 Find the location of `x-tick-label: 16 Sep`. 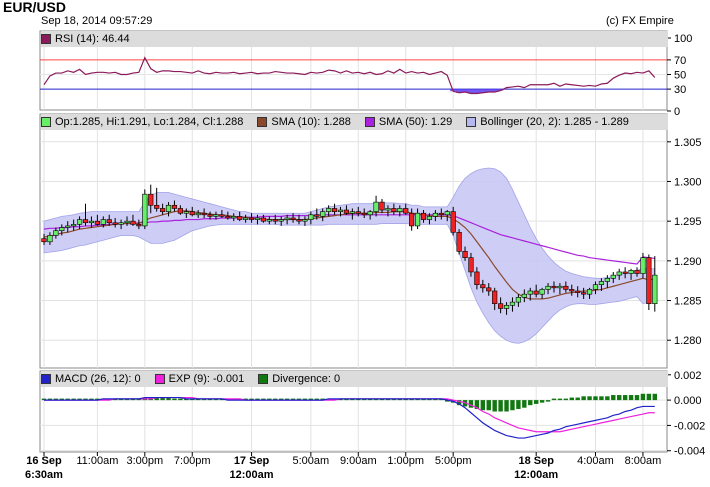

x-tick-label: 16 Sep is located at coordinates (44, 461).